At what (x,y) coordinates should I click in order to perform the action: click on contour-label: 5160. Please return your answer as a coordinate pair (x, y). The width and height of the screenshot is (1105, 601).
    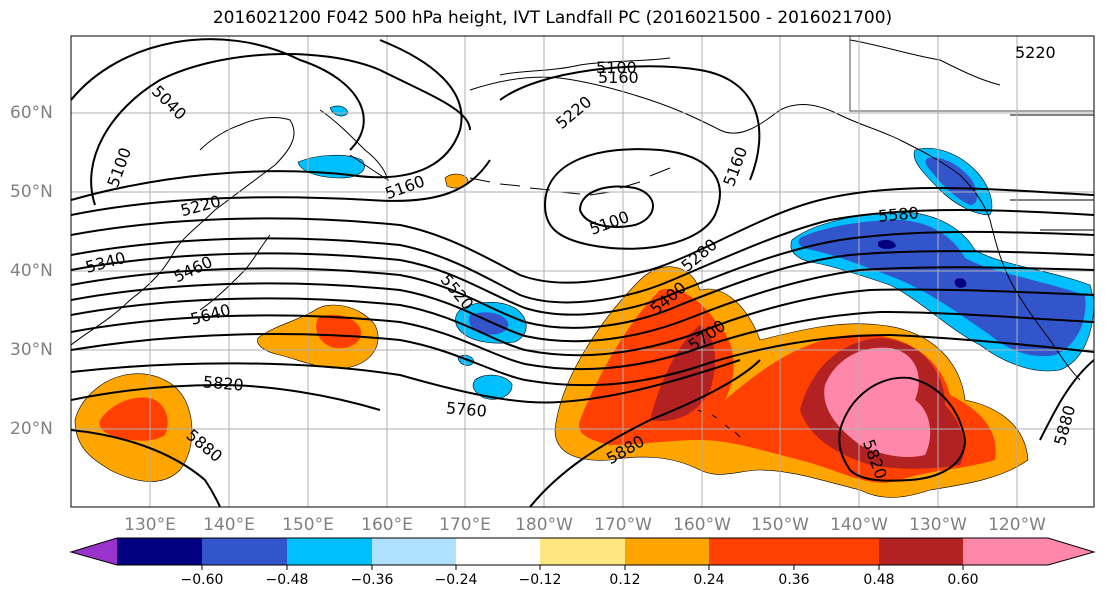
    Looking at the image, I should click on (618, 77).